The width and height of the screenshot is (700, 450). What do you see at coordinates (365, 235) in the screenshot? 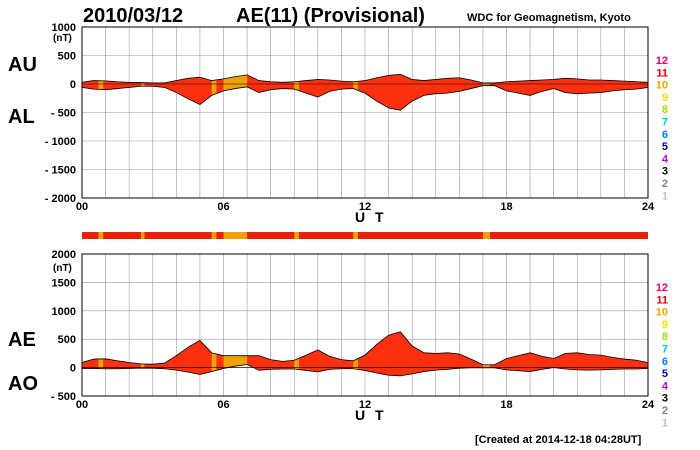
I see `station-coverage-bar` at bounding box center [365, 235].